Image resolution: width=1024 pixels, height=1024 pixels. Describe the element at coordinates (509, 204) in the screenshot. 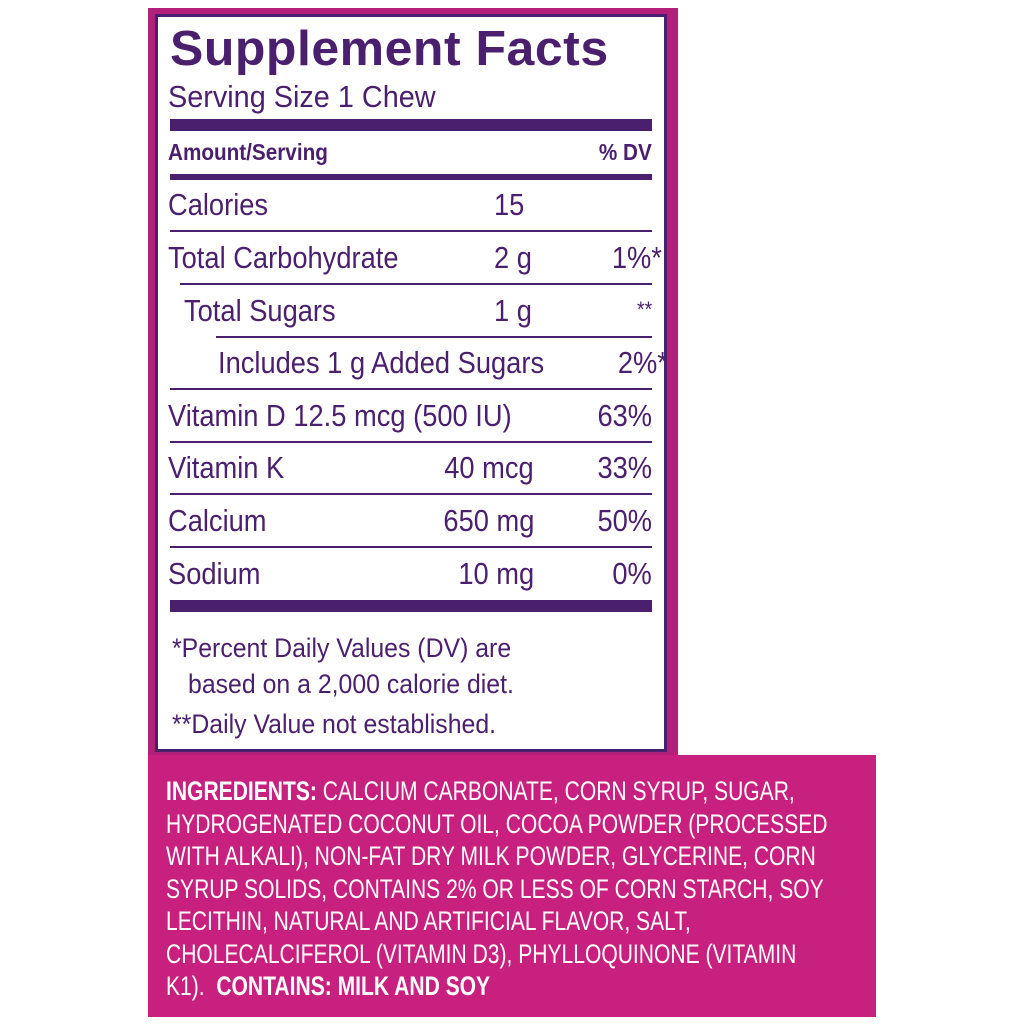

I see `nutrient-amount: 15` at that location.